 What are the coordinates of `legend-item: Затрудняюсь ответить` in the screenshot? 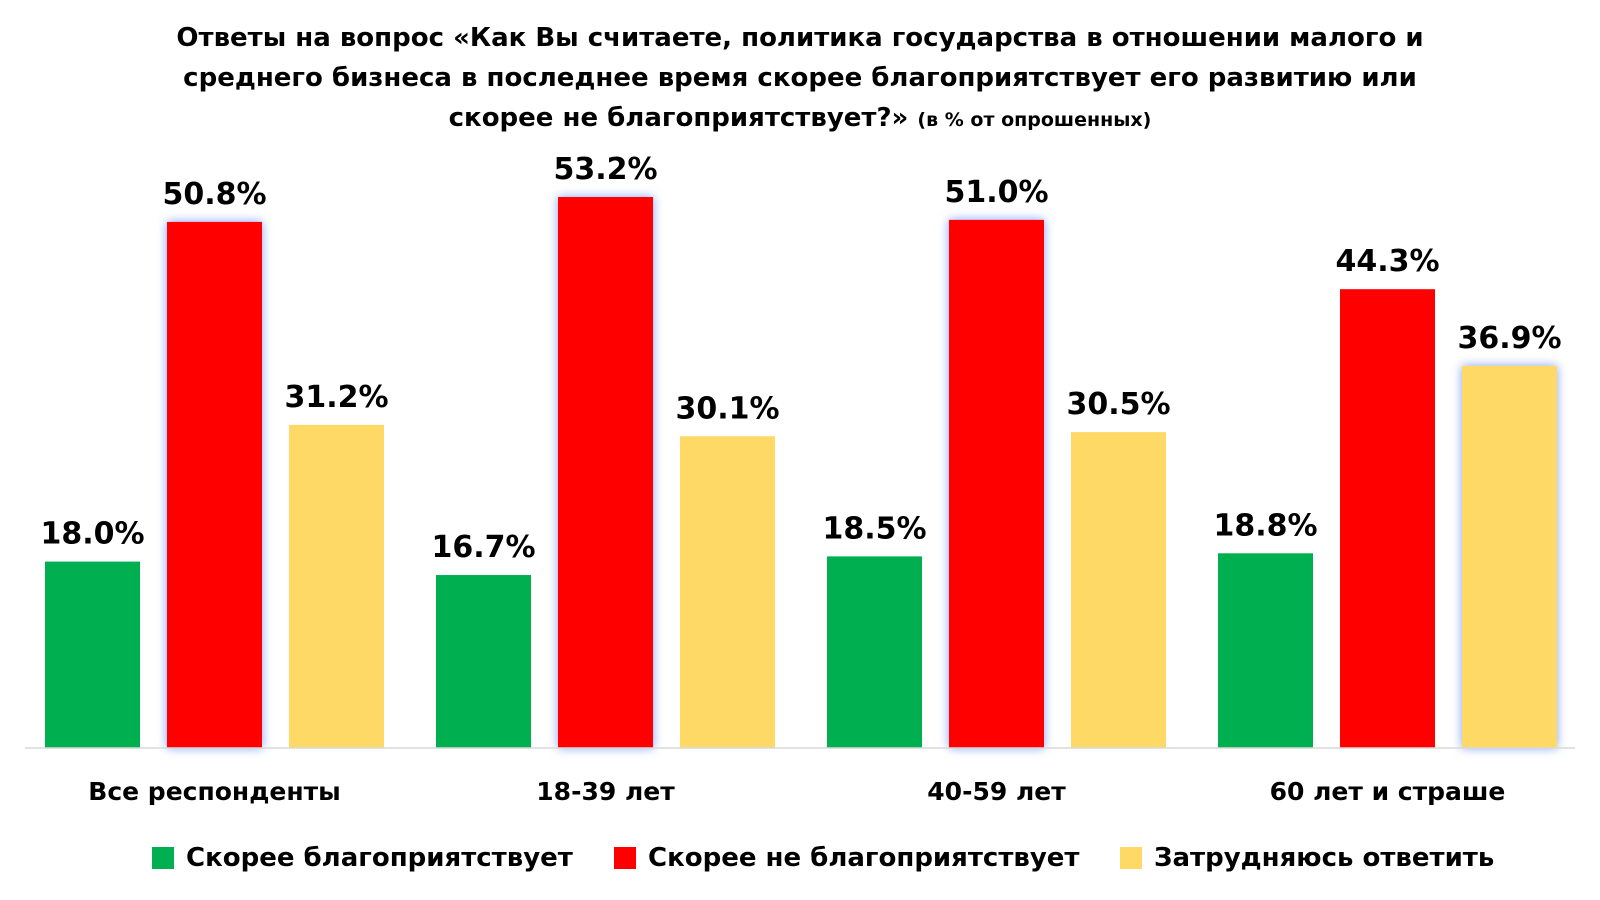 It's located at (1307, 858).